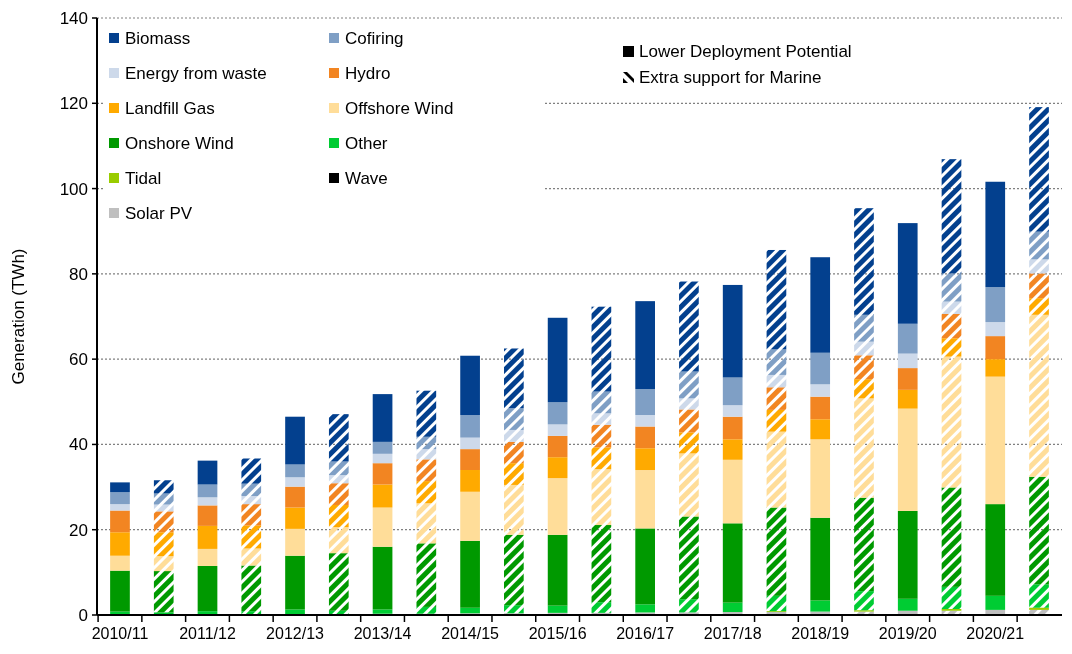 The height and width of the screenshot is (654, 1072). I want to click on x-tick-label: 2012/13, so click(295, 633).